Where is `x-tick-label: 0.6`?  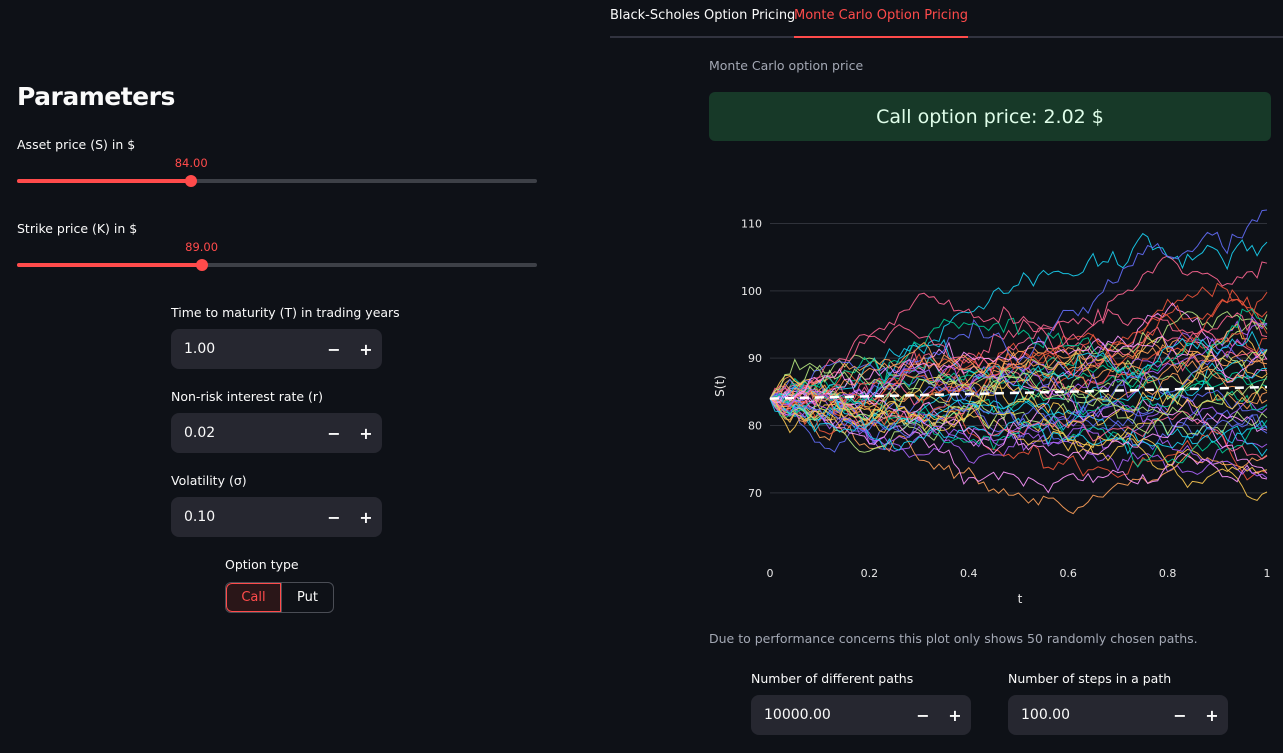
x-tick-label: 0.6 is located at coordinates (1068, 573).